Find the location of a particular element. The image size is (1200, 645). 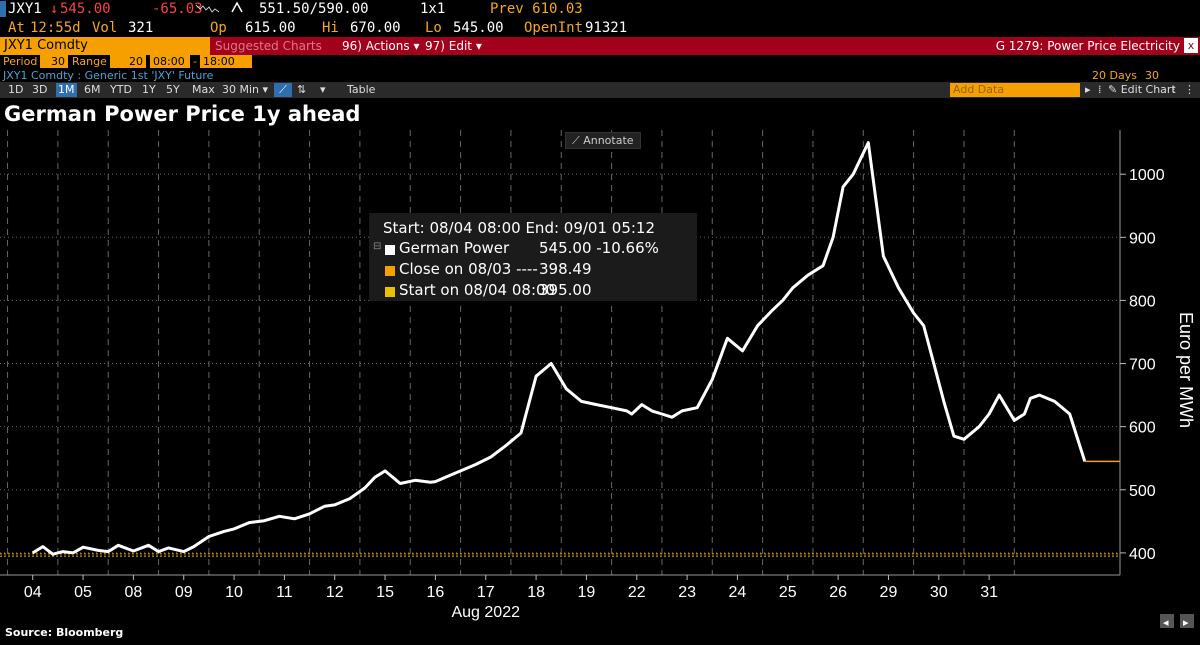

range-3d-button: 3D is located at coordinates (40, 89).